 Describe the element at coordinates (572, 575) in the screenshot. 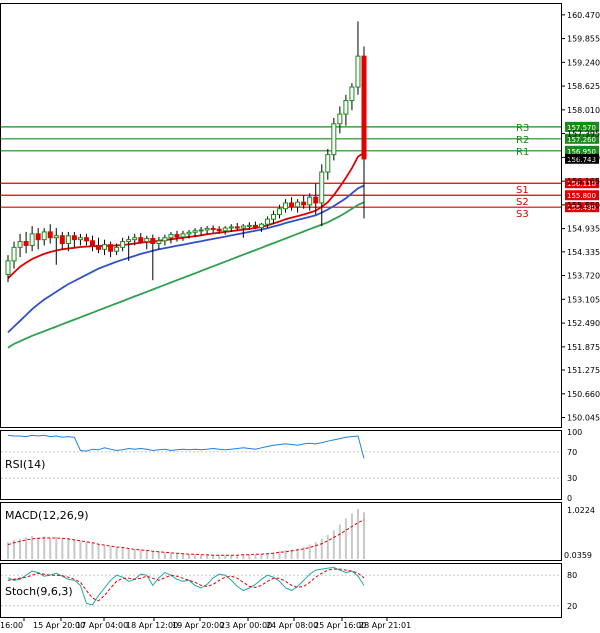

I see `stoch-tick-label: 80` at that location.